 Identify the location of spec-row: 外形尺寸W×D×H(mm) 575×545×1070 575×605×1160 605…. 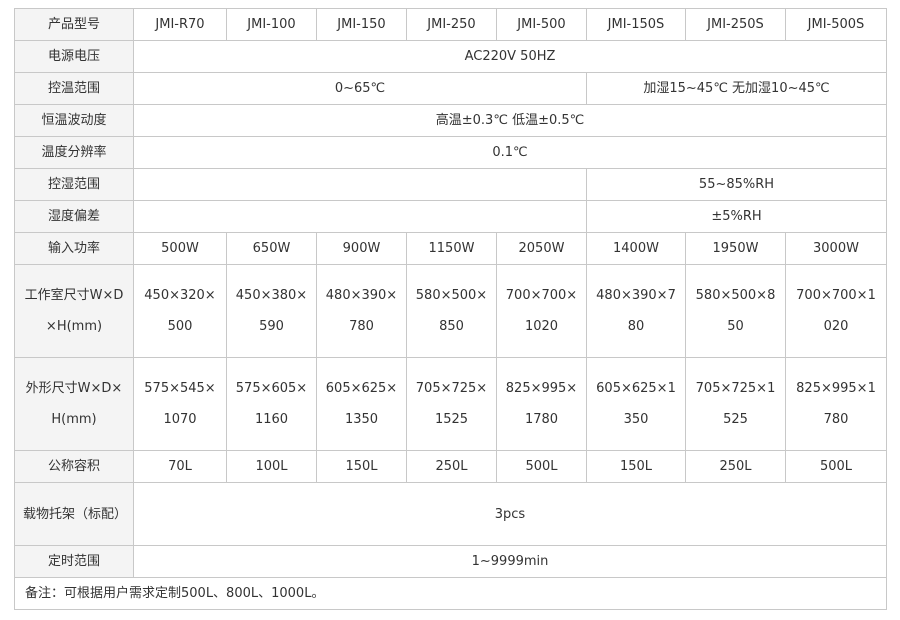
(450, 404).